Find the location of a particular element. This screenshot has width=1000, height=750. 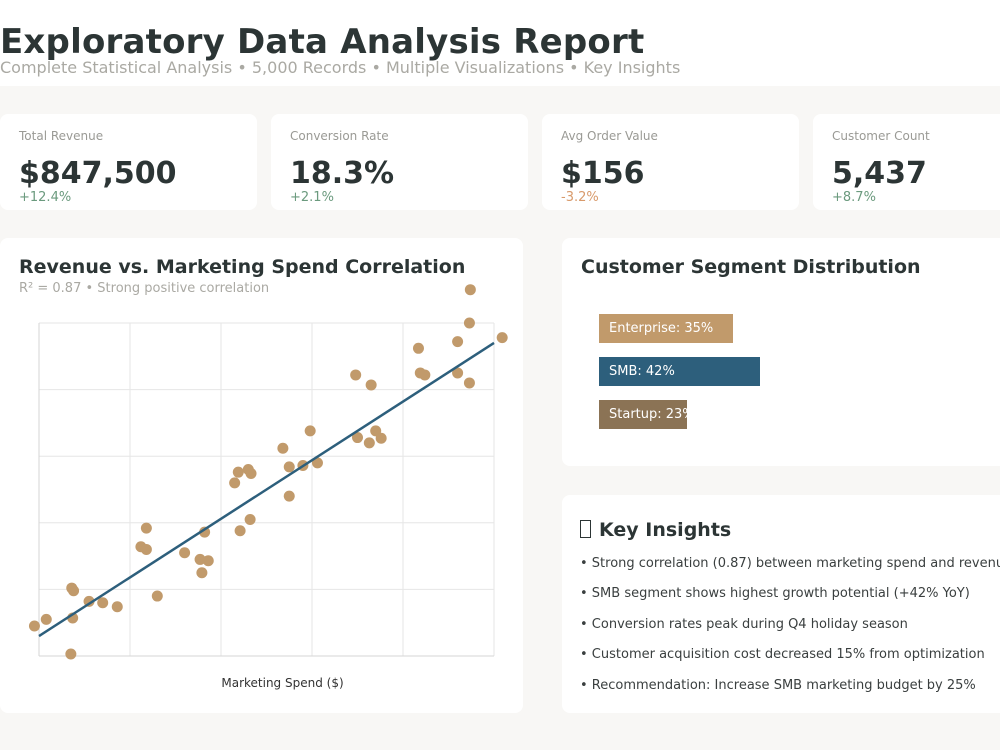

kpi-label: Customer Count is located at coordinates (881, 136).